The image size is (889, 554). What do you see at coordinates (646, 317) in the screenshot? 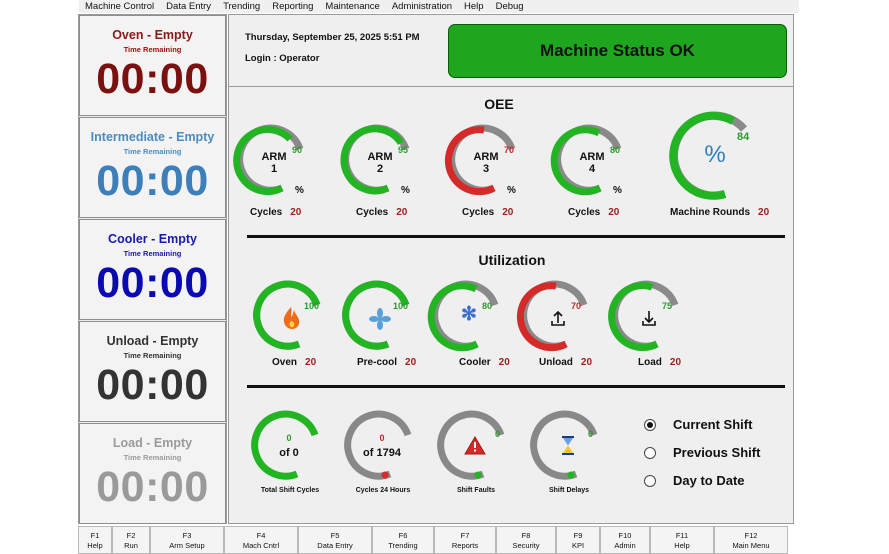
I see `util-gauge-load: 75` at bounding box center [646, 317].